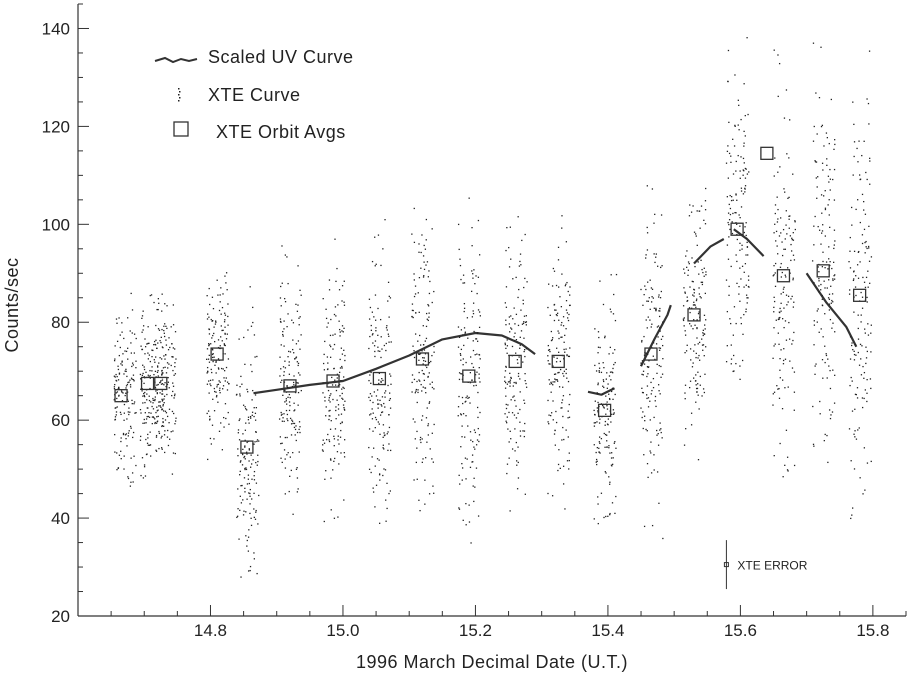  I want to click on y-tick-label: 20, so click(60, 616).